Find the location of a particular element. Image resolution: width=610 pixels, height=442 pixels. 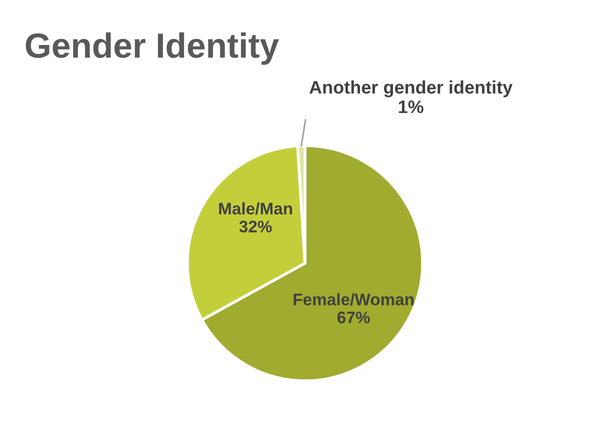

slice-label: Another gender identity is located at coordinates (411, 89).